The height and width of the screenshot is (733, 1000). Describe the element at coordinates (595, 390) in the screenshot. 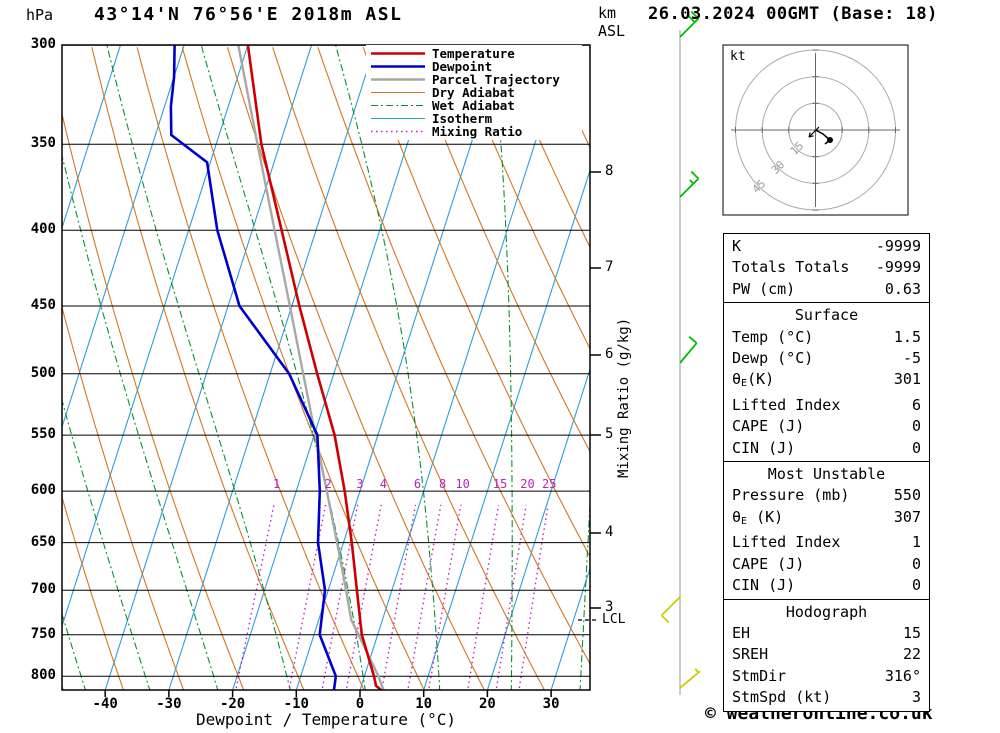

I see `km-axis-ticks` at that location.